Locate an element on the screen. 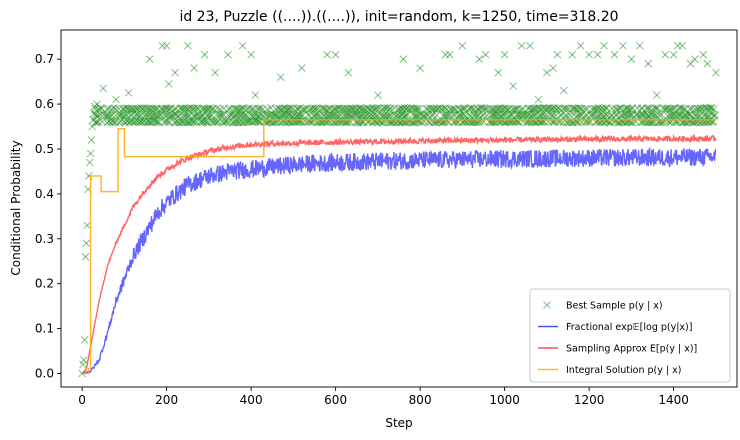 The image size is (740, 440). x-tick-label: 1400 is located at coordinates (673, 400).